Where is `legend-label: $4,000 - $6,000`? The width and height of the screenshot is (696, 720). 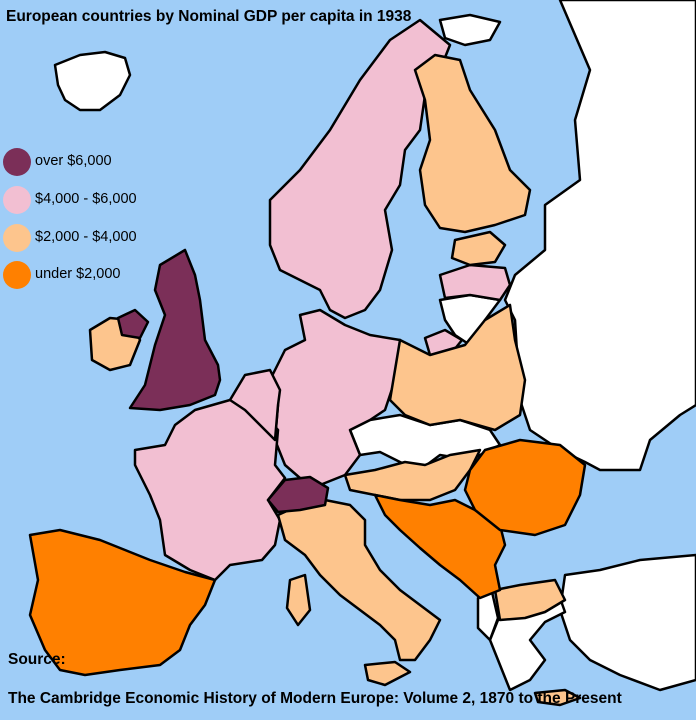
legend-label: $4,000 - $6,000 is located at coordinates (86, 199).